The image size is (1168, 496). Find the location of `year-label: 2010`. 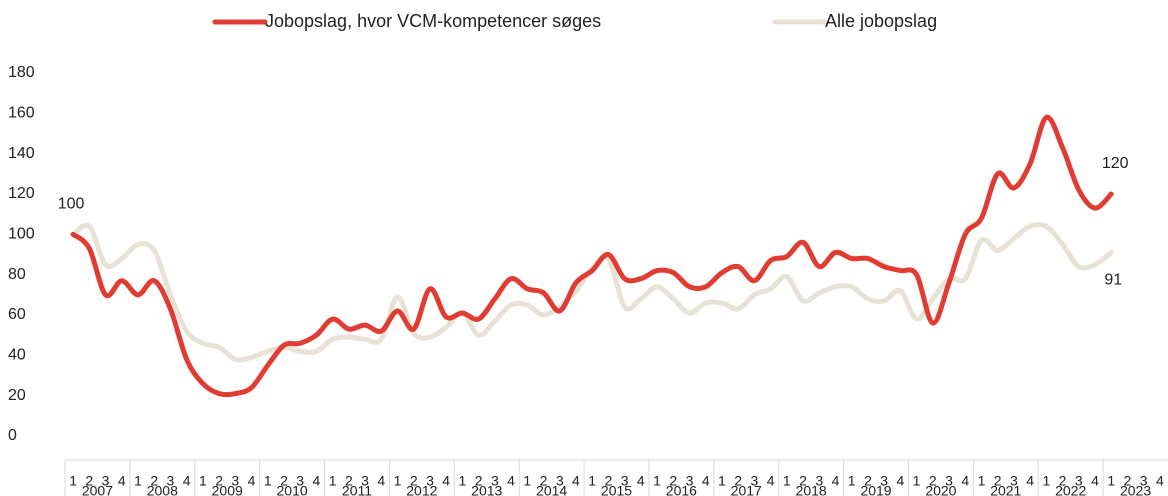

year-label: 2010 is located at coordinates (292, 489).